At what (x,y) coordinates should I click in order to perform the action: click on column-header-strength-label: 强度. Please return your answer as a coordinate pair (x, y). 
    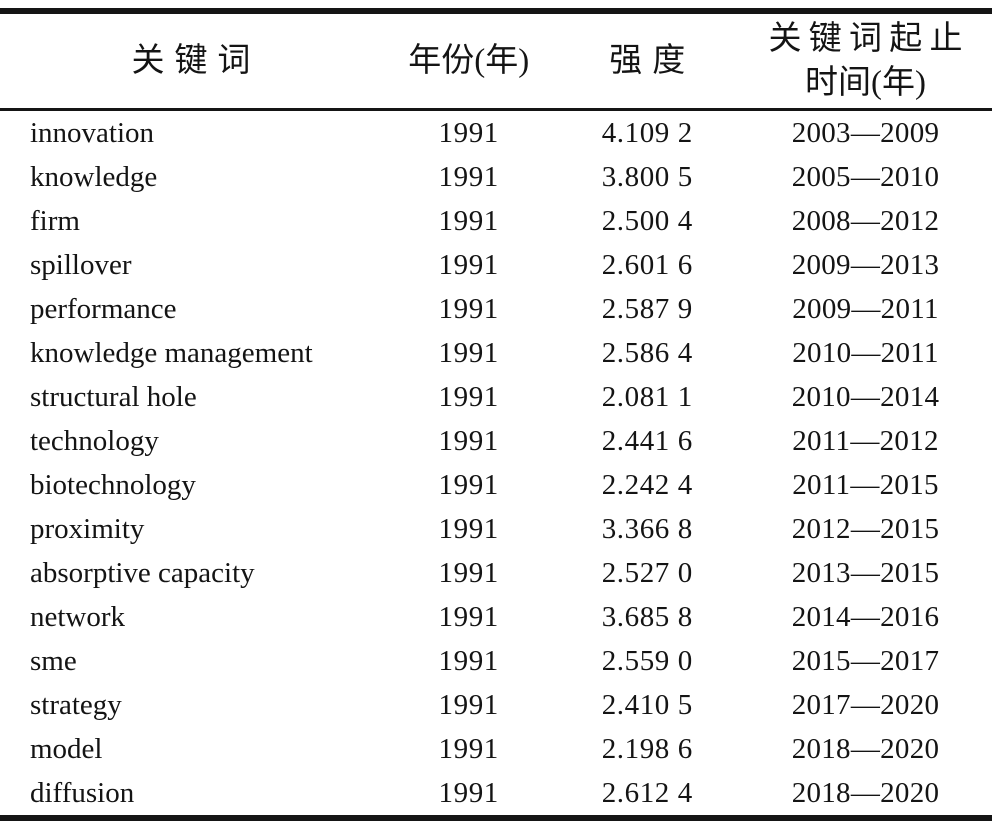
    Looking at the image, I should click on (652, 61).